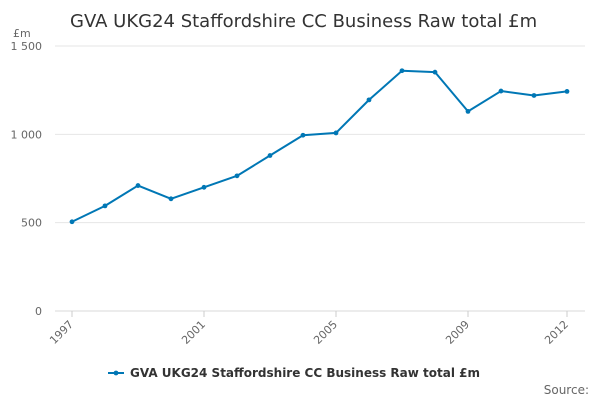 This screenshot has height=400, width=600. I want to click on y-tick-label: 500, so click(31, 223).